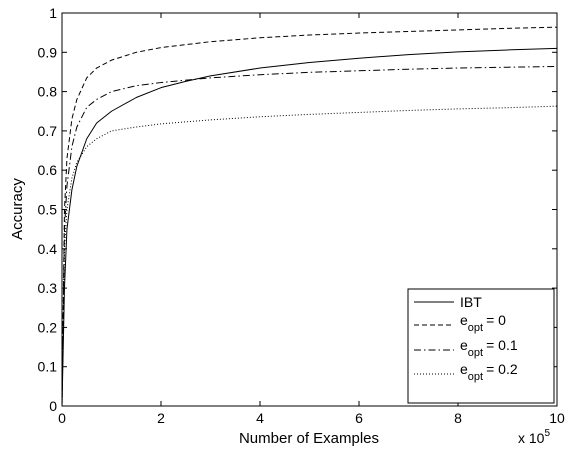 Image resolution: width=571 pixels, height=451 pixels. Describe the element at coordinates (53, 406) in the screenshot. I see `y-tick-label: 0` at that location.